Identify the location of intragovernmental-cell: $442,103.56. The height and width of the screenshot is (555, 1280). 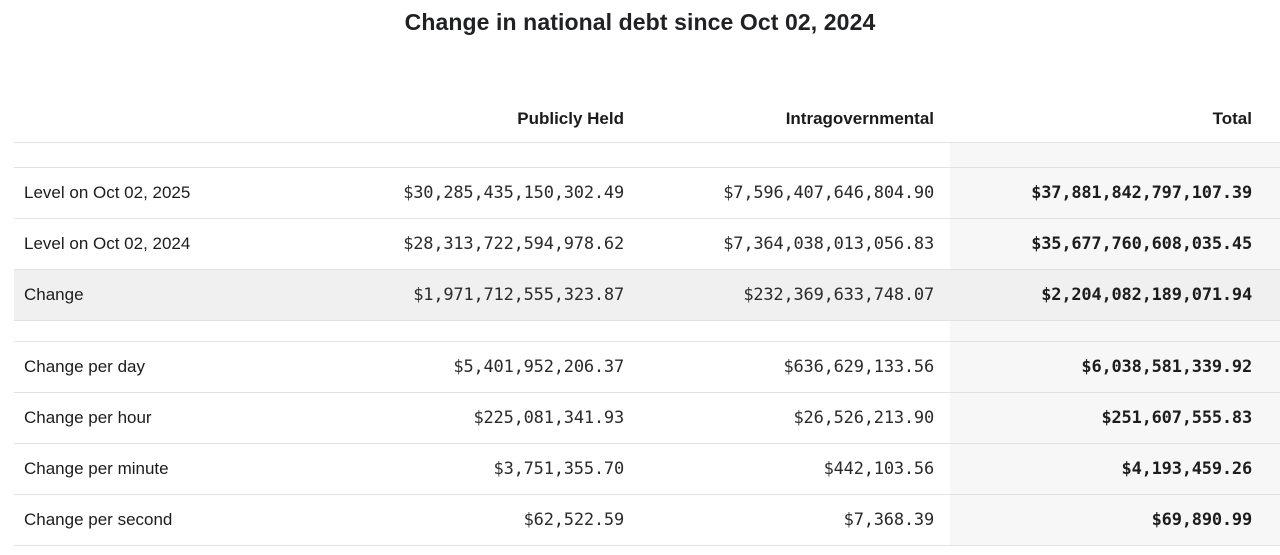
(795, 469).